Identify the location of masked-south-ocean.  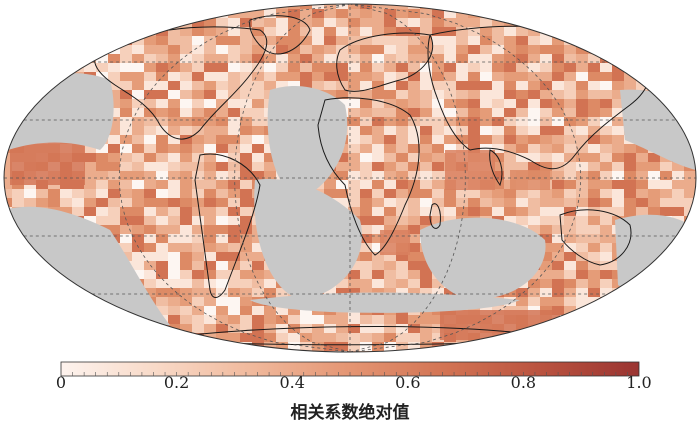
(385, 302).